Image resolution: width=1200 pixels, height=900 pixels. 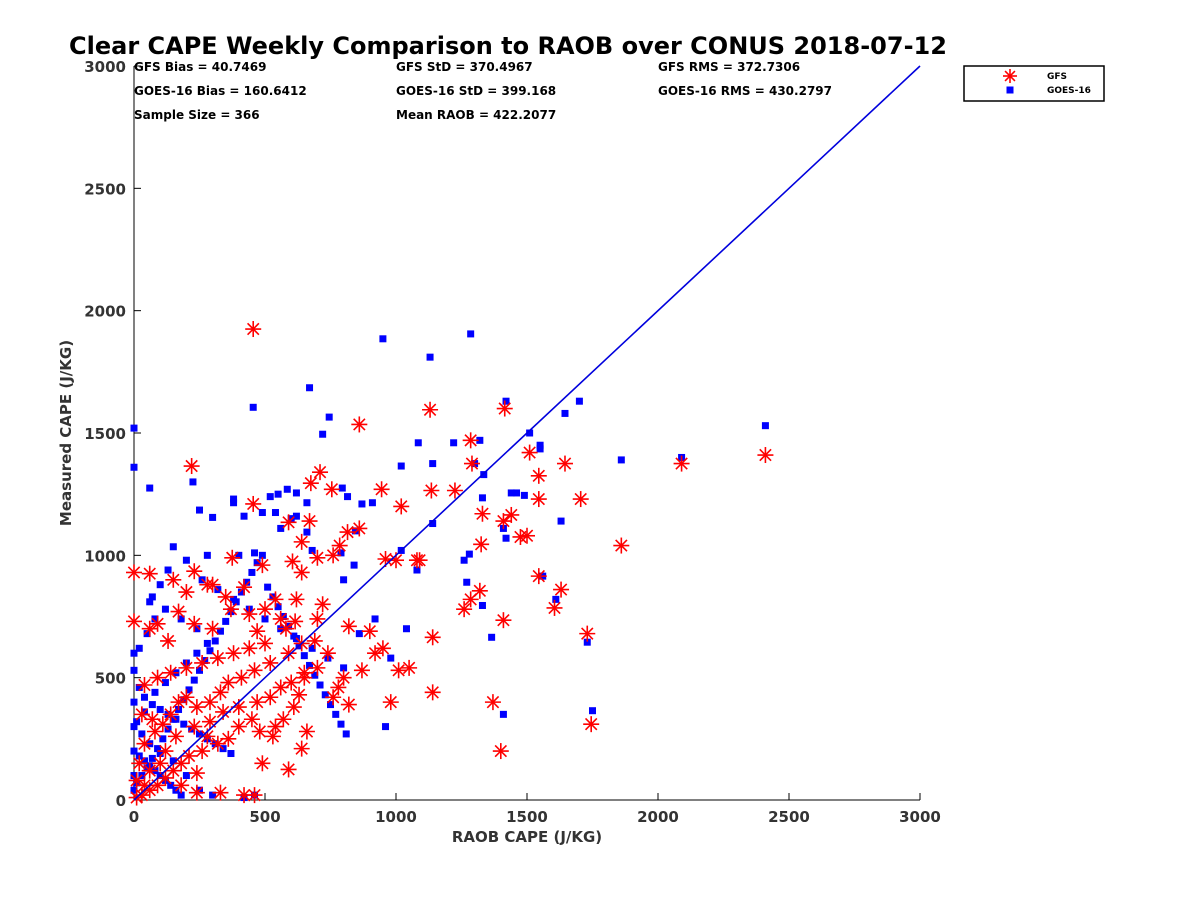 What do you see at coordinates (220, 91) in the screenshot?
I see `stat-text: GOES-16 Bias = 160.6412` at bounding box center [220, 91].